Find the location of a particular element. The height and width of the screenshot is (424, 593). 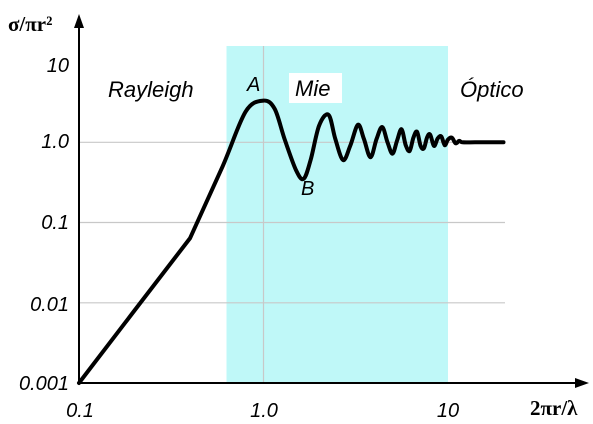

y-tick-label: 0.001 is located at coordinates (44, 384).